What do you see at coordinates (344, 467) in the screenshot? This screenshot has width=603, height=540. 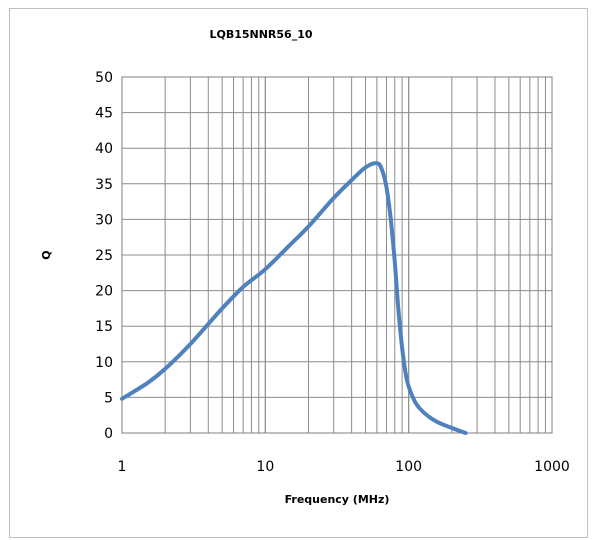 I see `x-axis-ticks: 1 10 100 1000` at bounding box center [344, 467].